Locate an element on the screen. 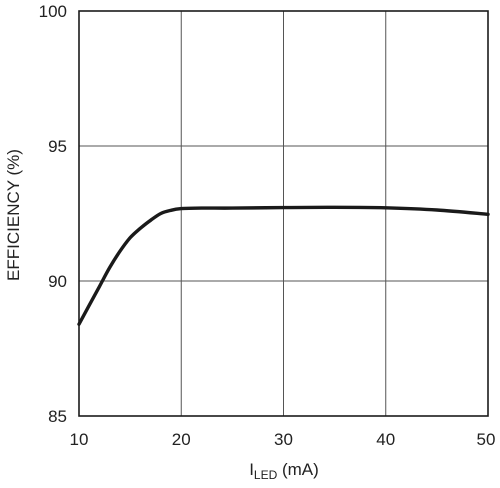 The image size is (500, 488). x-axis-title: ILED (mA) is located at coordinates (284, 471).